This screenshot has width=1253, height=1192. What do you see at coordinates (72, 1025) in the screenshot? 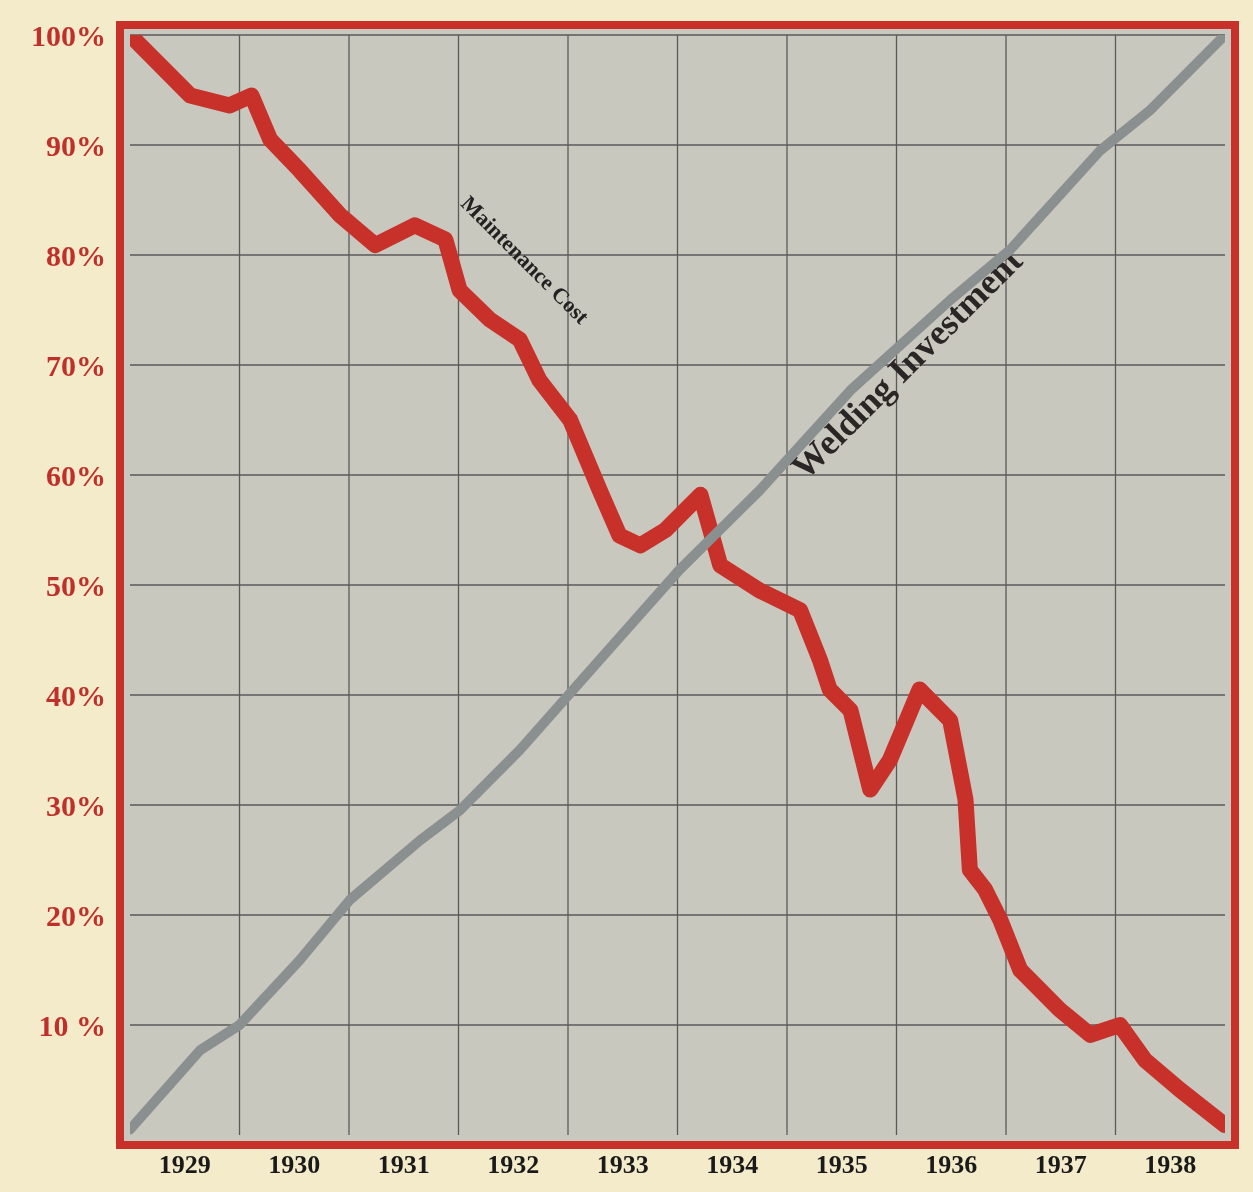
I see `y-tick-label: 10 %` at bounding box center [72, 1025].